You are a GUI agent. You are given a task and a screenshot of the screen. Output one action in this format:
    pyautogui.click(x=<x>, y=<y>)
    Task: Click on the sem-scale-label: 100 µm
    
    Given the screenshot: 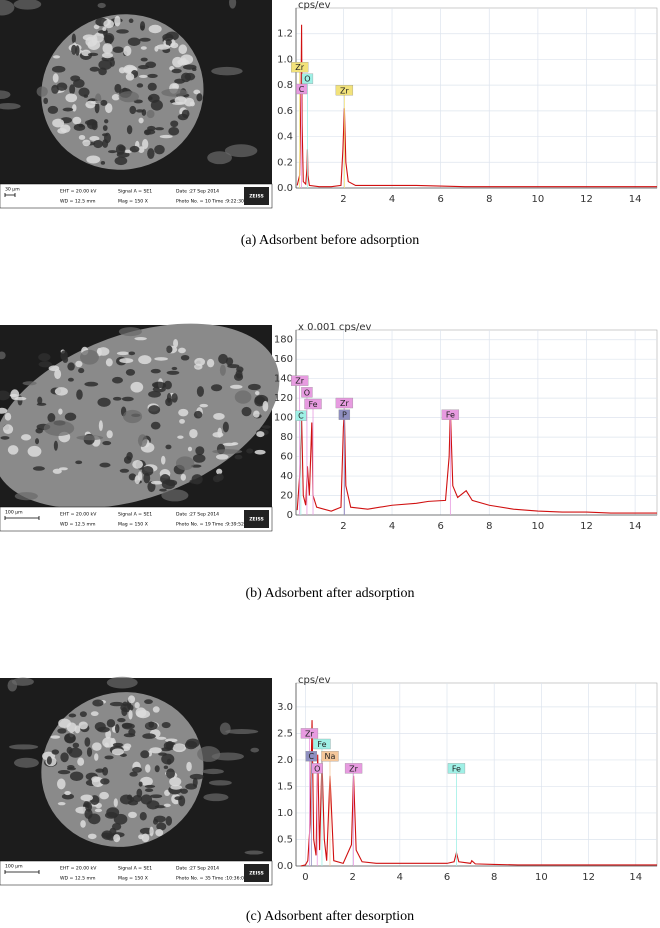 What is the action you would take?
    pyautogui.click(x=14, y=513)
    